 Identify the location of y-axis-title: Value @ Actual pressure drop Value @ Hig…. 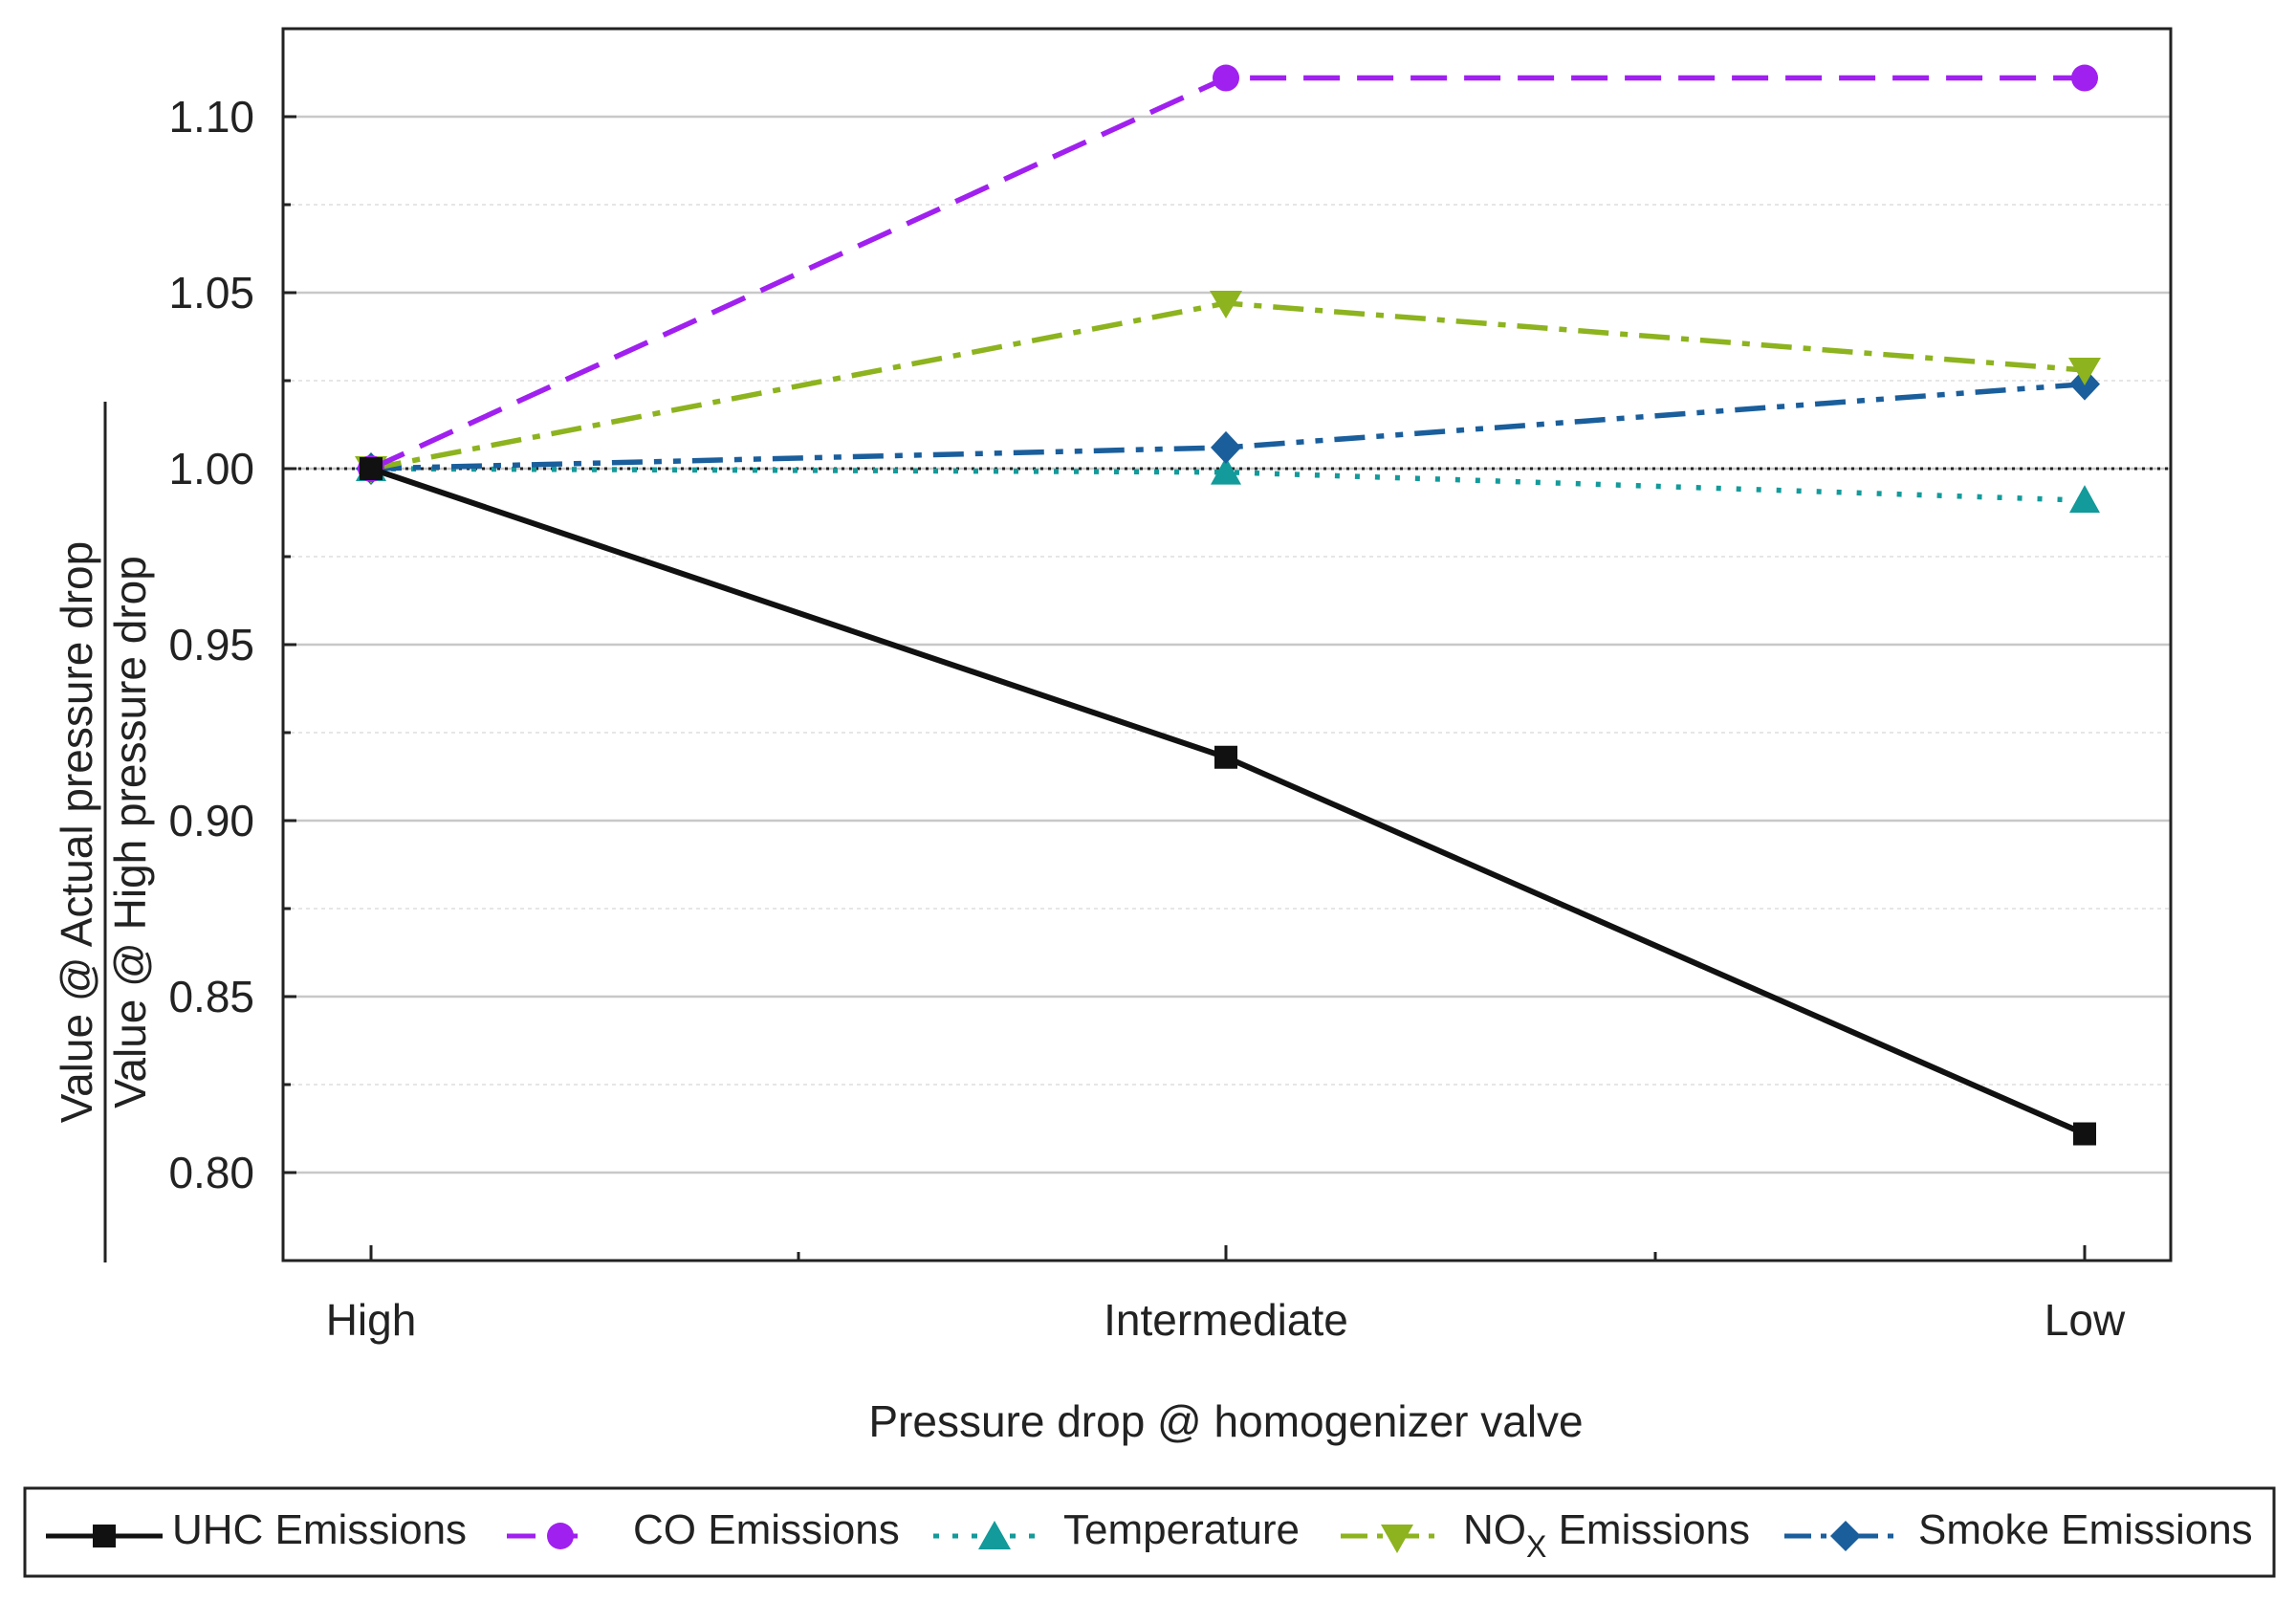
(103, 832).